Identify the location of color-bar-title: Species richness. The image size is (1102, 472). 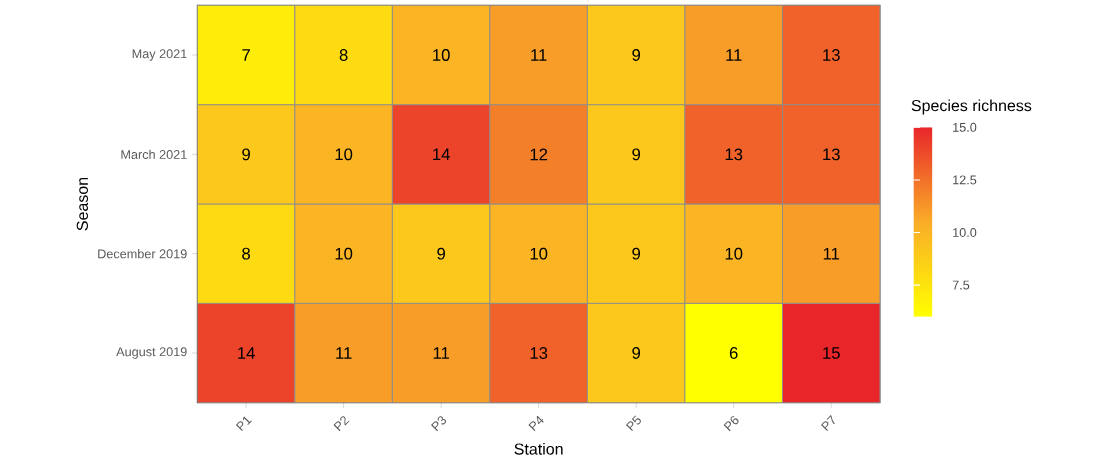
(971, 107).